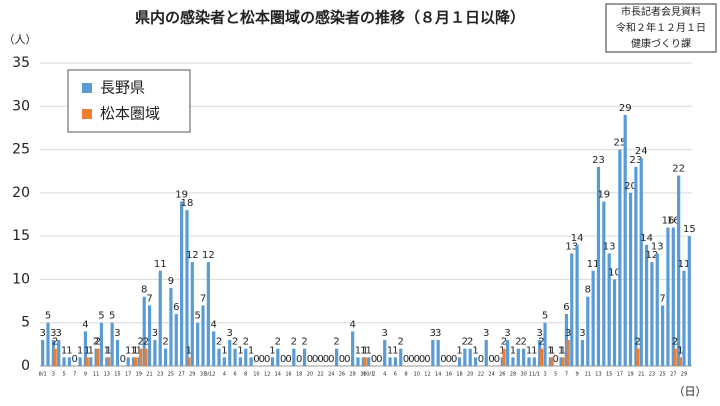 This screenshot has height=406, width=720. Describe the element at coordinates (214, 324) in the screenshot. I see `value-label: 4` at that location.